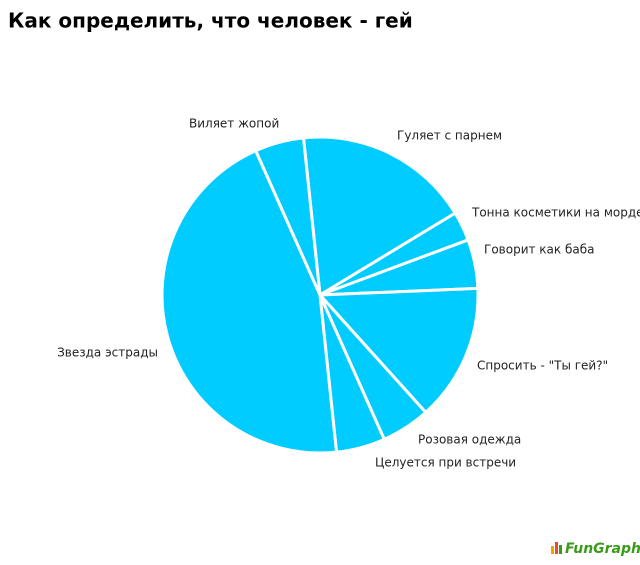  Describe the element at coordinates (555, 213) in the screenshot. I see `slice-label: Тонна косметики на морде` at that location.